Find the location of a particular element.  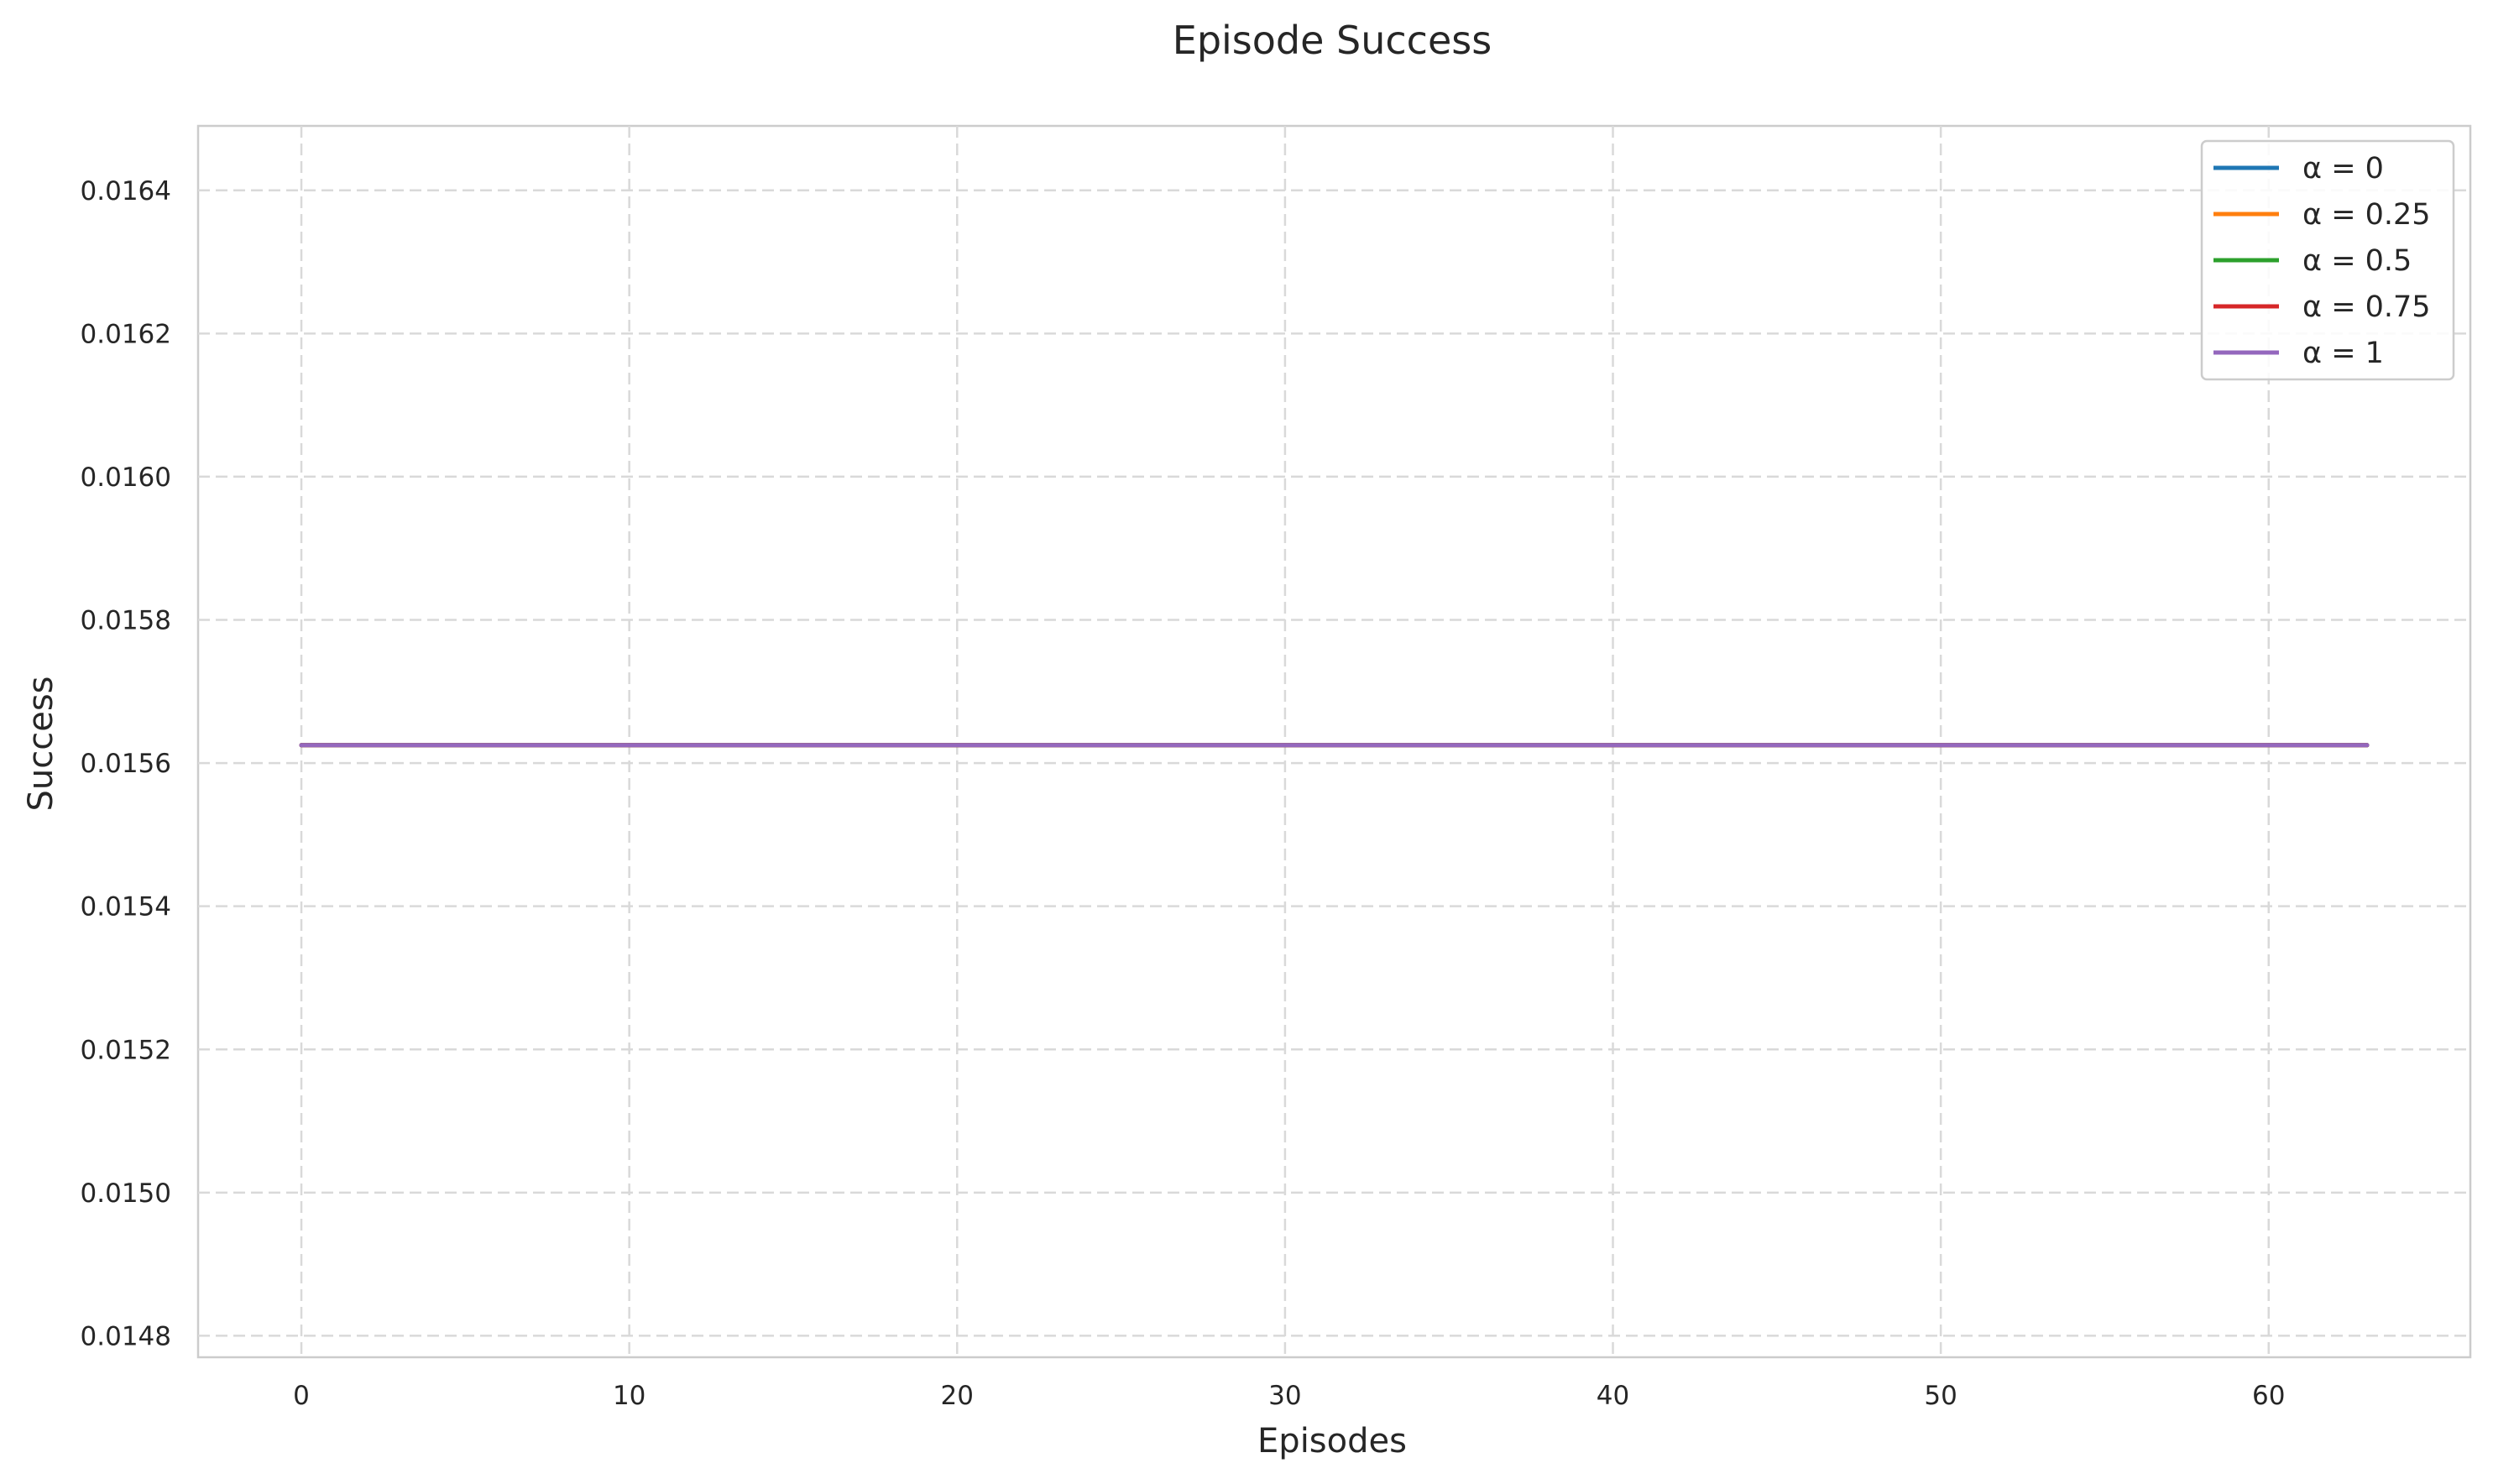

y-tick-label: 0.0154 is located at coordinates (126, 907).